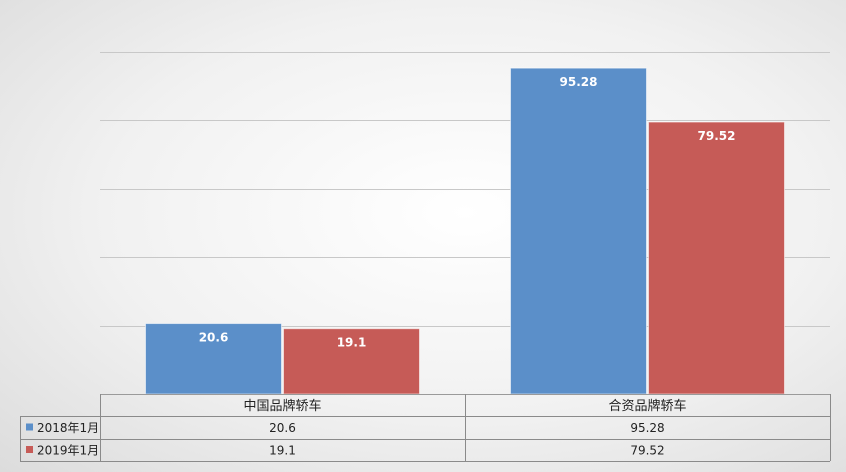  I want to click on category-label: 合资品牌轿车, so click(647, 406).